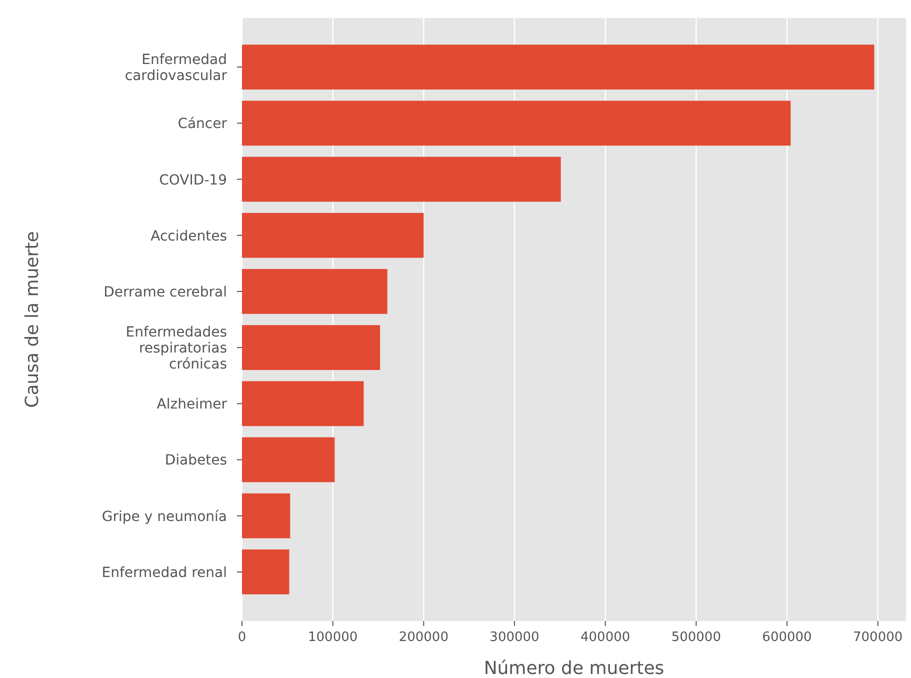 Image resolution: width=911 pixels, height=678 pixels. I want to click on x-axis-title: Número de muertes, so click(574, 668).